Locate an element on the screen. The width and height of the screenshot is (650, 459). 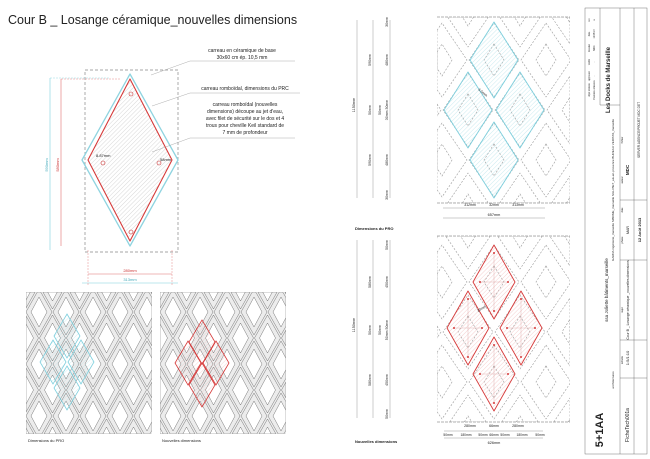
date-value: 12 Août 2013 is located at coordinates (639, 229).